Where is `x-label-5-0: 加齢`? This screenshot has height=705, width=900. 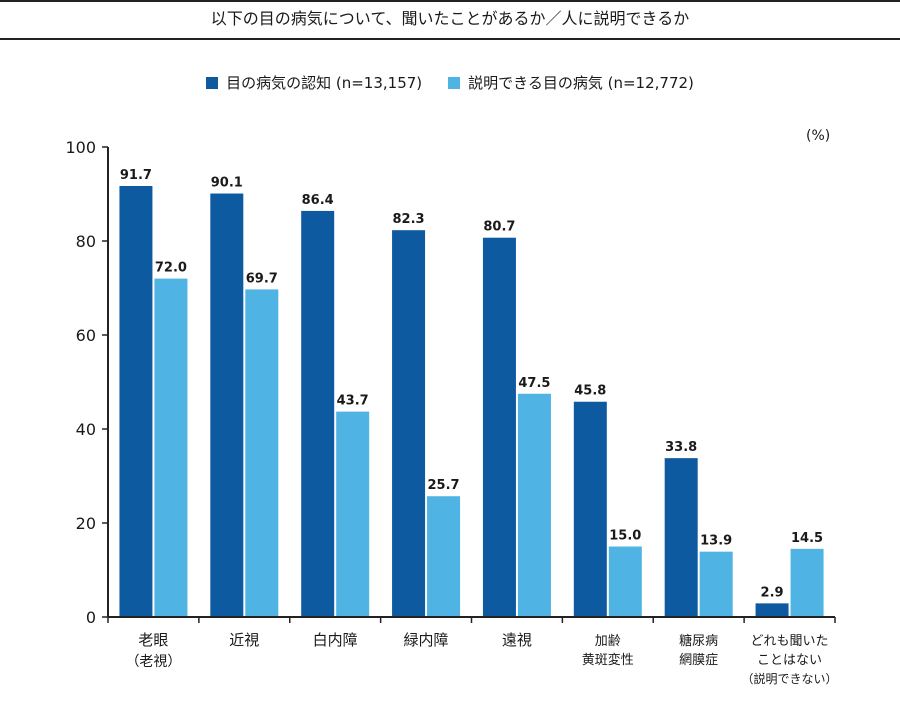
x-label-5-0: 加齢 is located at coordinates (608, 641).